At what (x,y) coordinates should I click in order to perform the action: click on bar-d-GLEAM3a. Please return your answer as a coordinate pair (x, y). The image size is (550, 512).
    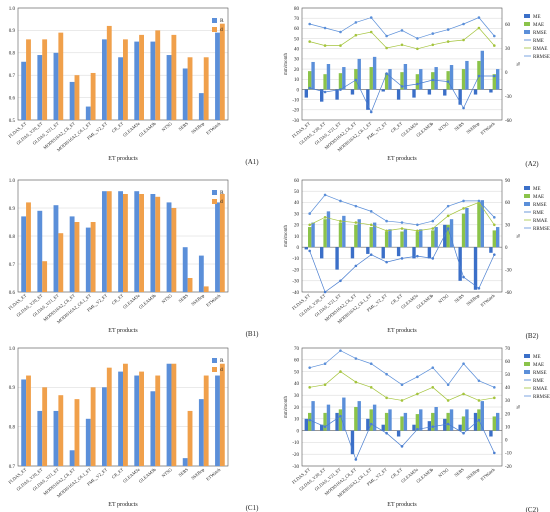
    Looking at the image, I should click on (141, 77).